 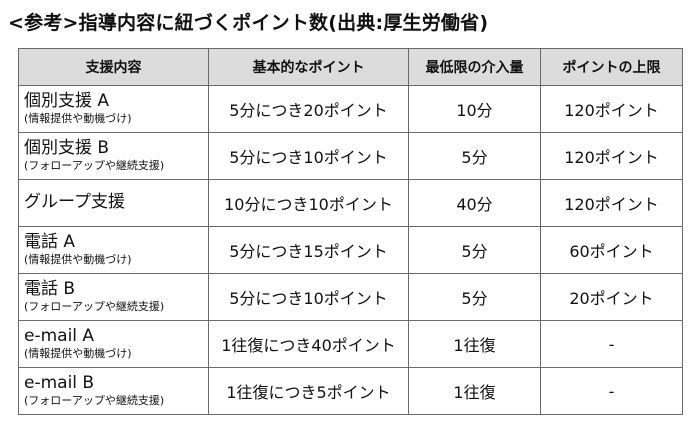 I want to click on header-minimum-intervention: 最低限の介入量, so click(x=474, y=67).